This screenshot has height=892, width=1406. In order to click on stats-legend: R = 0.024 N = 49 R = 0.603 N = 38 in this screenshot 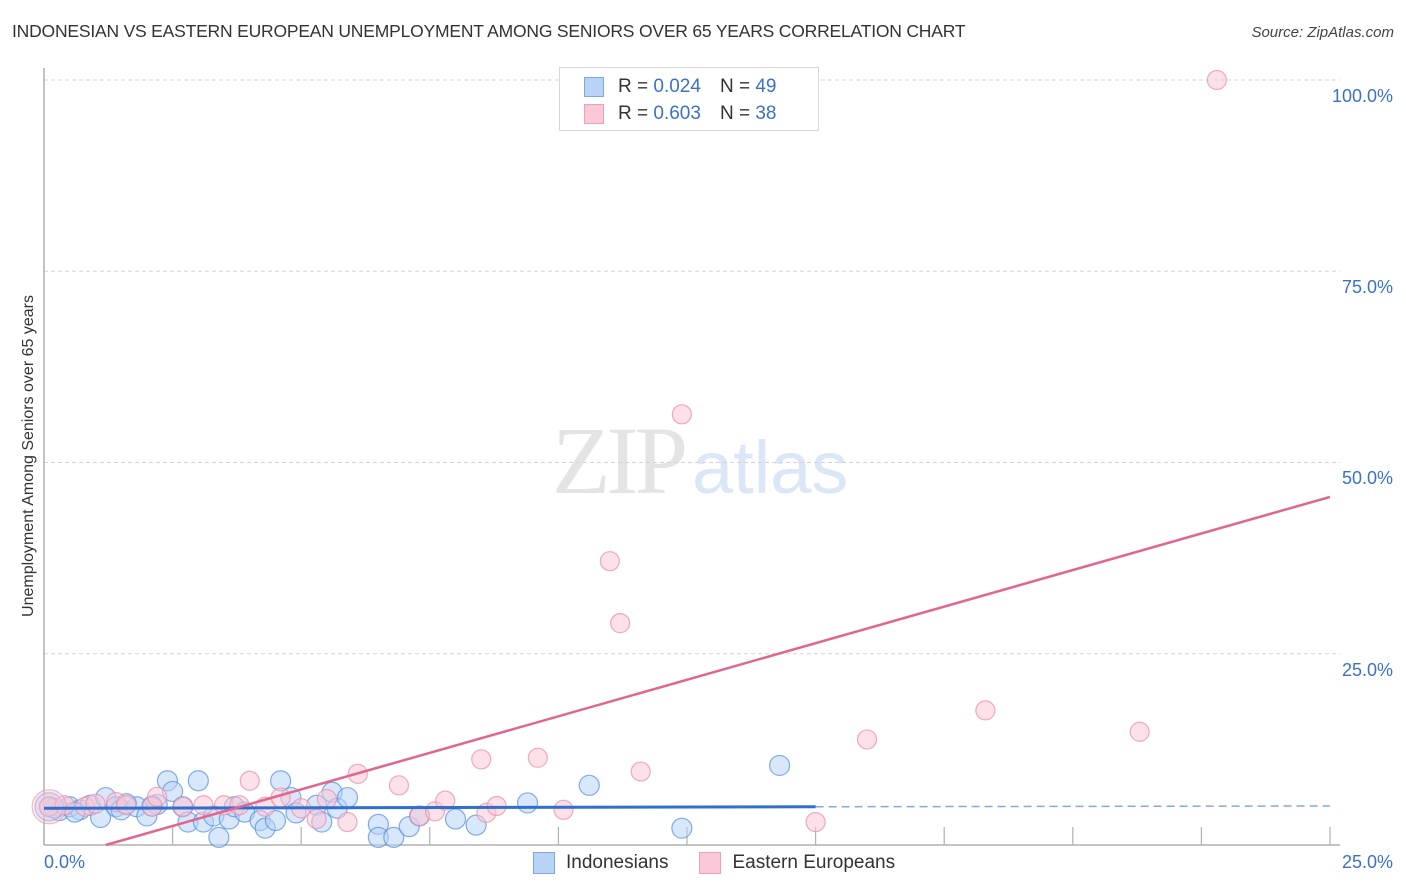, I will do `click(689, 99)`.